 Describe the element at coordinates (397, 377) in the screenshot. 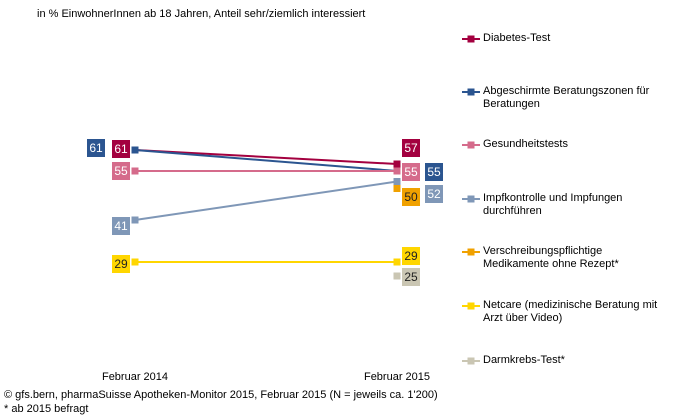

I see `x-tick-label: Februar 2015` at that location.